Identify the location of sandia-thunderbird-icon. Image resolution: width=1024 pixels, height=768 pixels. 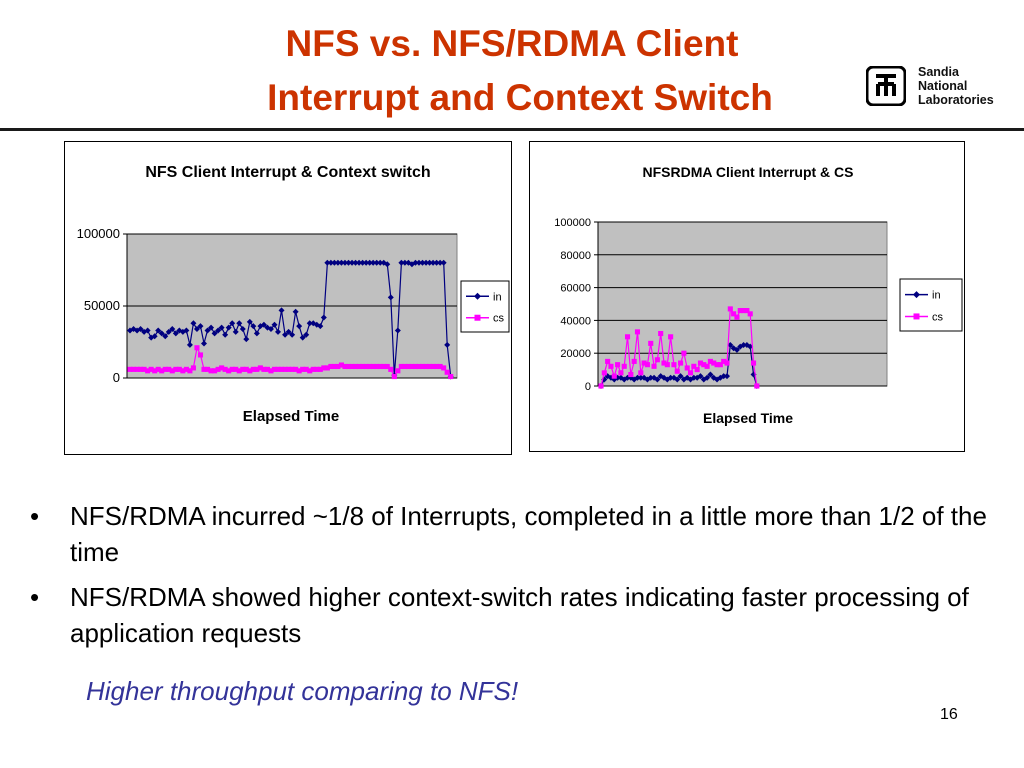
(886, 86).